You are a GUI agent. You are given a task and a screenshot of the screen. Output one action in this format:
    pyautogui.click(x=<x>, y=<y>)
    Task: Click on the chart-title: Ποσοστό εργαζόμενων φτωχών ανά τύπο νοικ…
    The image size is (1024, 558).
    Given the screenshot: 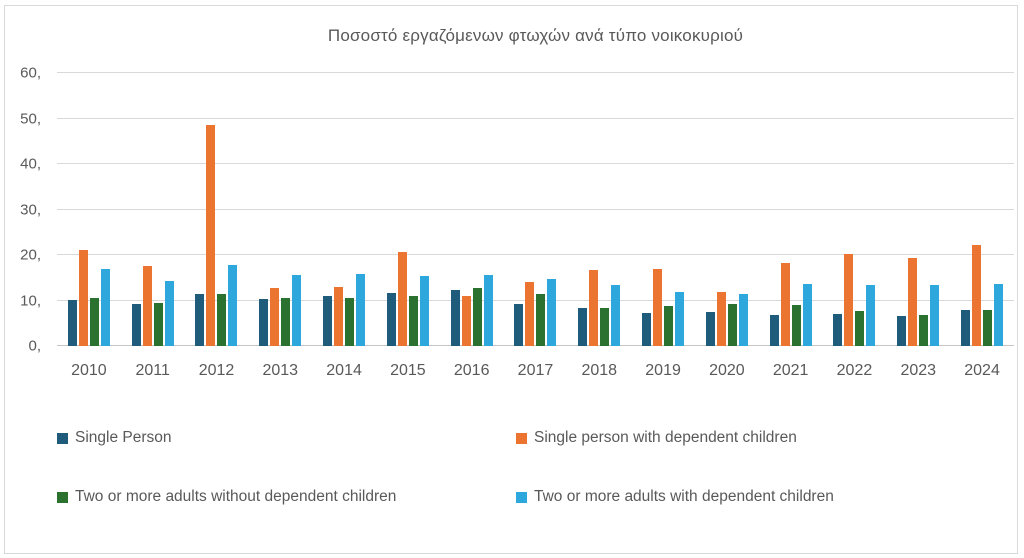 What is the action you would take?
    pyautogui.click(x=535, y=35)
    